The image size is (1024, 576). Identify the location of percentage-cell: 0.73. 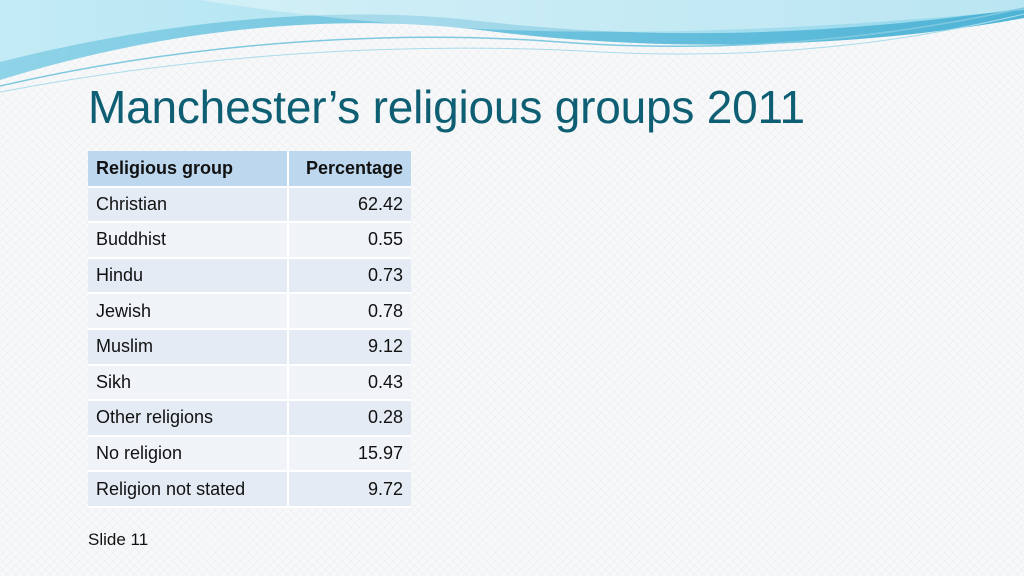
(349, 276).